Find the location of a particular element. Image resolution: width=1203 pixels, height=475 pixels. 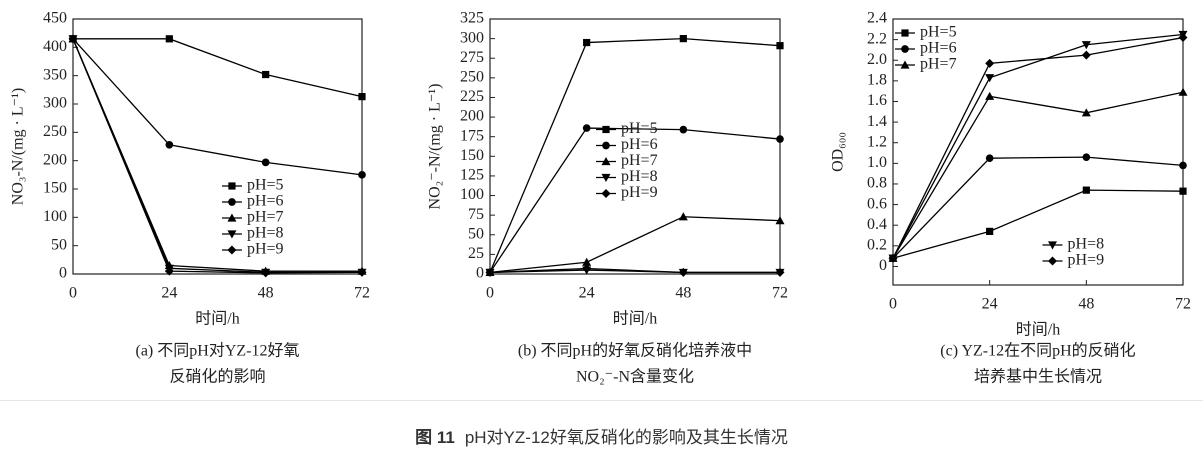

y-axis-label: NO₂⁻-N/(mg · L⁻¹) is located at coordinates (435, 147).